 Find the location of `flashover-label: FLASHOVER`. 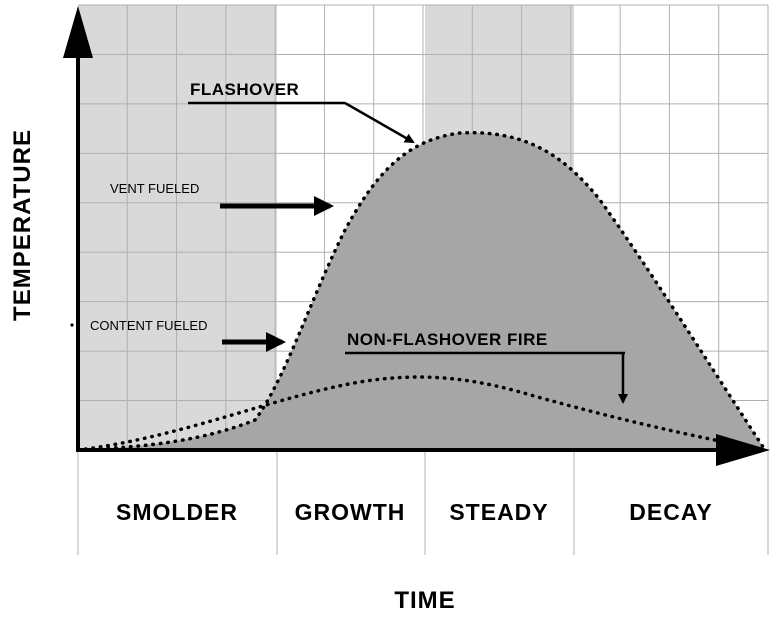

flashover-label: FLASHOVER is located at coordinates (244, 89).